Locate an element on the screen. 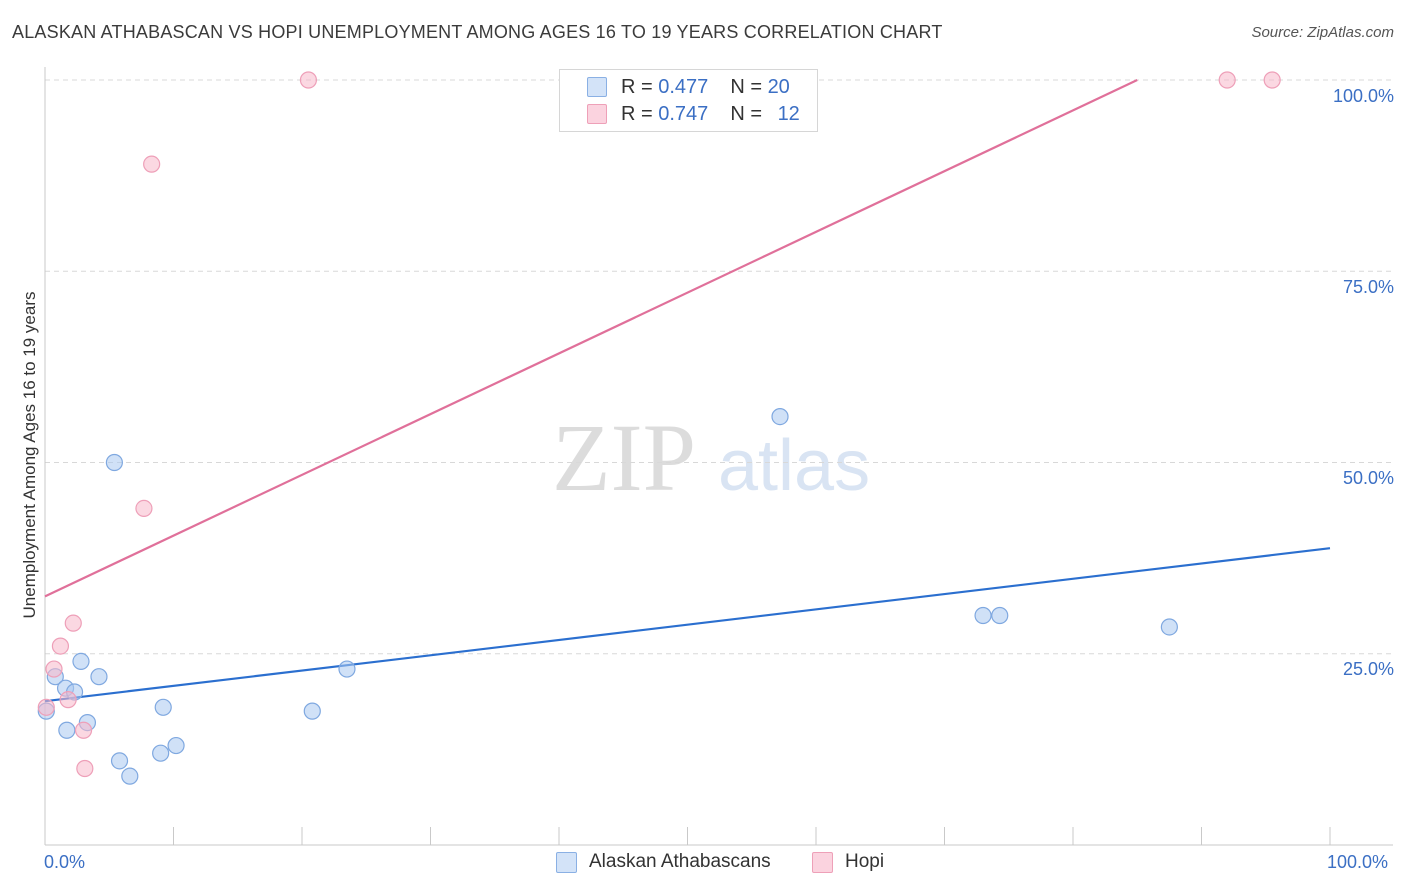 The width and height of the screenshot is (1406, 892). bottom-legend-swatch-pink is located at coordinates (822, 862).